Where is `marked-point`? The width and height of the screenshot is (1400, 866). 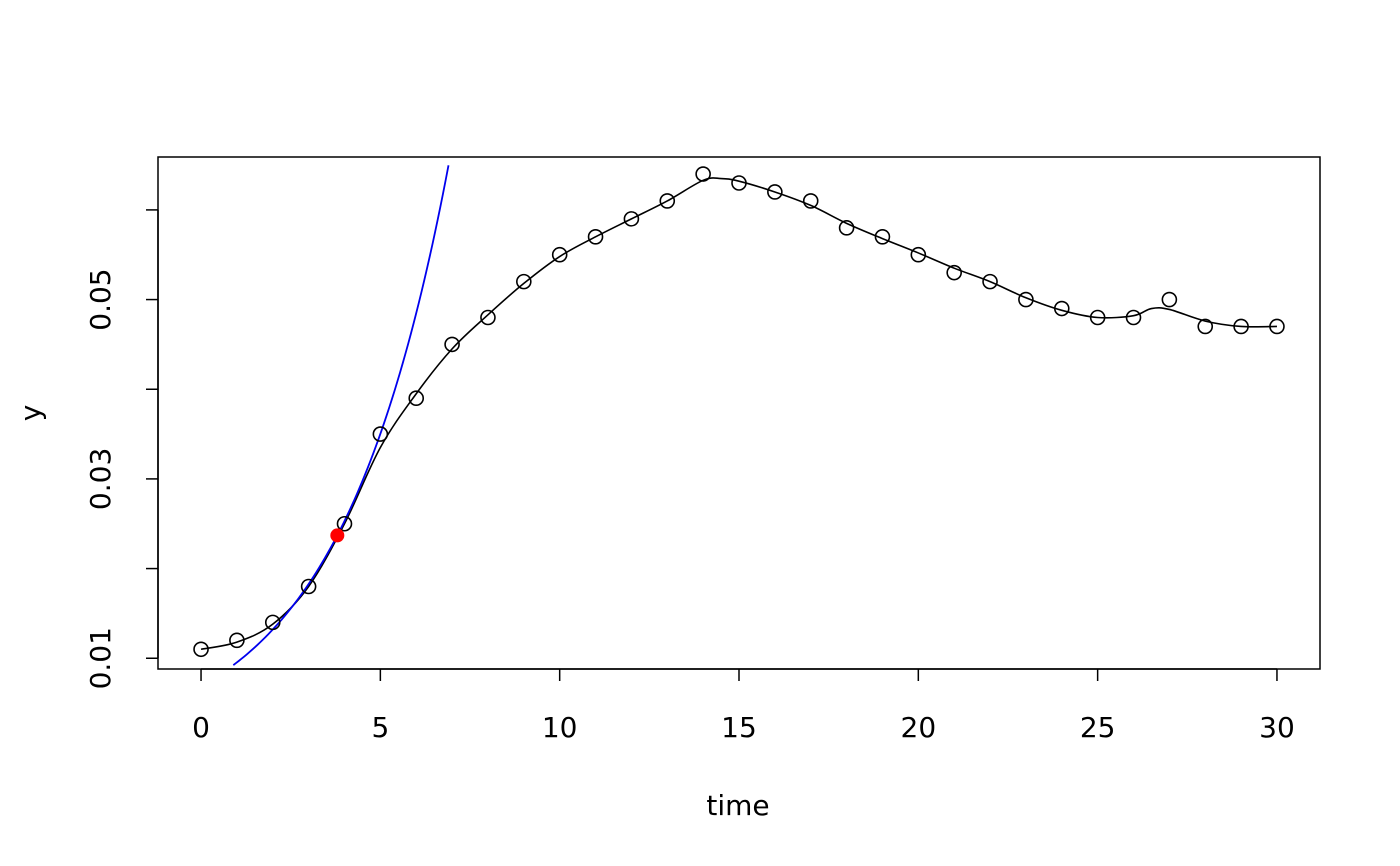
marked-point is located at coordinates (337, 535).